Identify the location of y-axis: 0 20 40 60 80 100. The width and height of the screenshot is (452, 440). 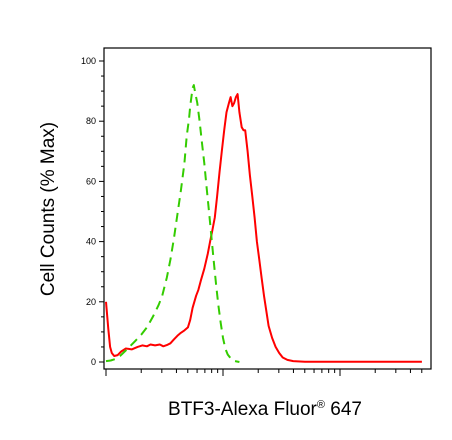
(92, 211).